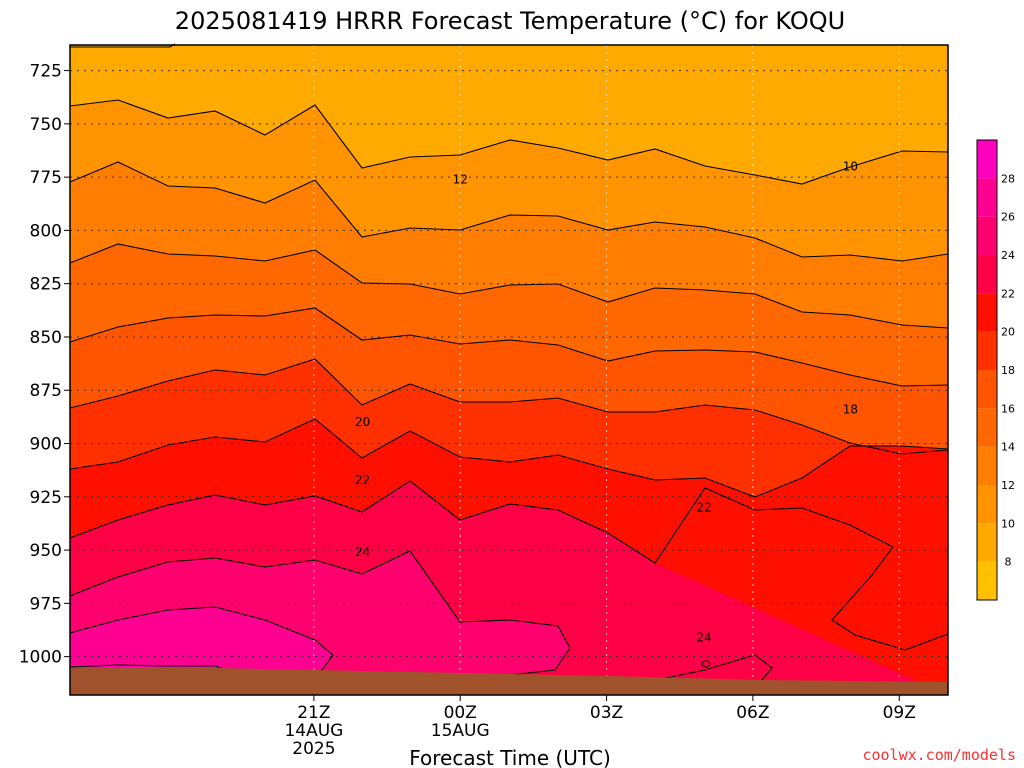 This screenshot has width=1024, height=768. What do you see at coordinates (706, 664) in the screenshot?
I see `contour-ring` at bounding box center [706, 664].